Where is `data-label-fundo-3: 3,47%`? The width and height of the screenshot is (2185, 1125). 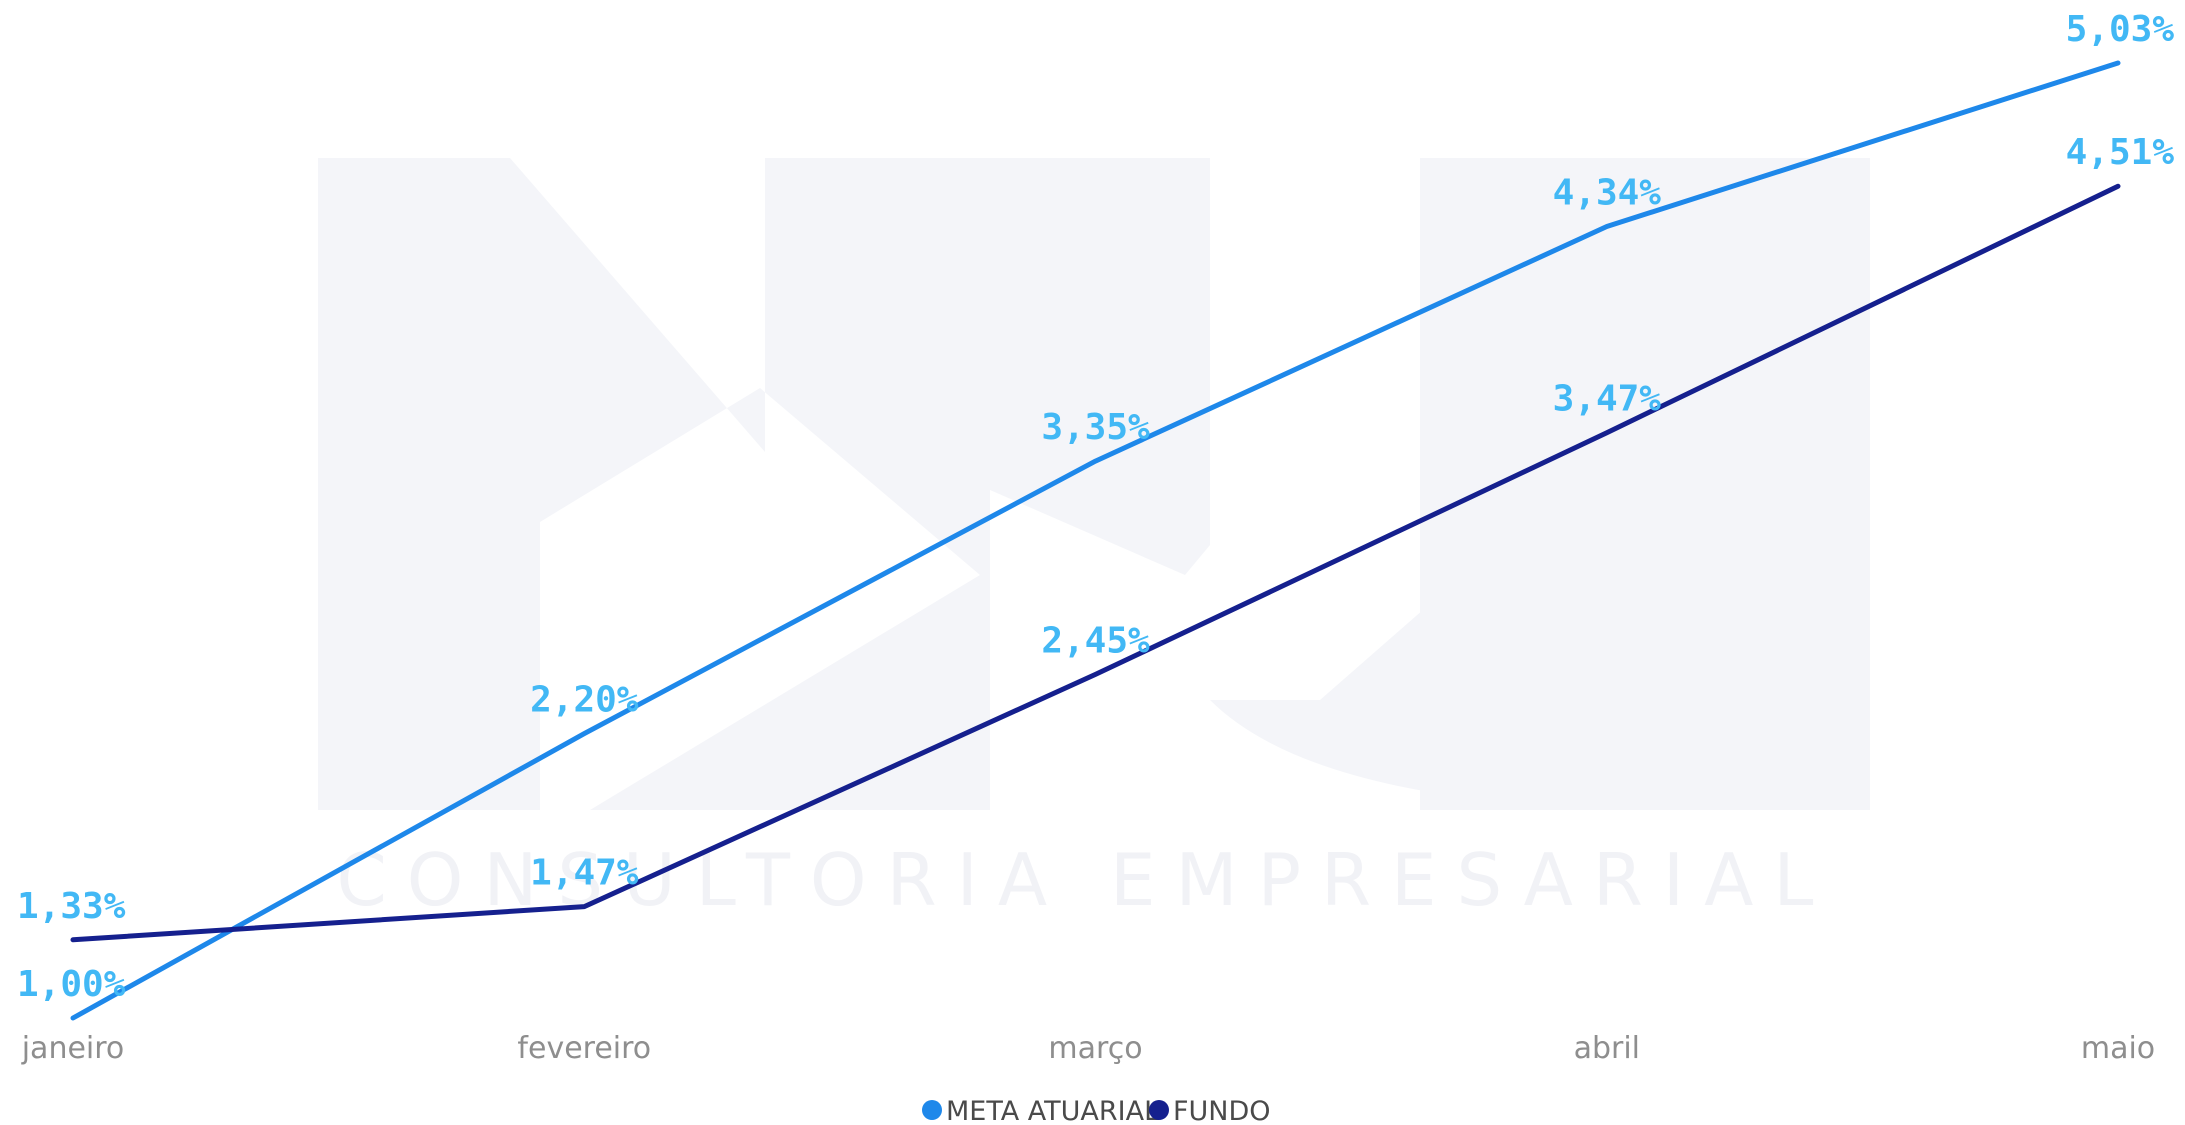 data-label-fundo-3: 3,47% is located at coordinates (1607, 399).